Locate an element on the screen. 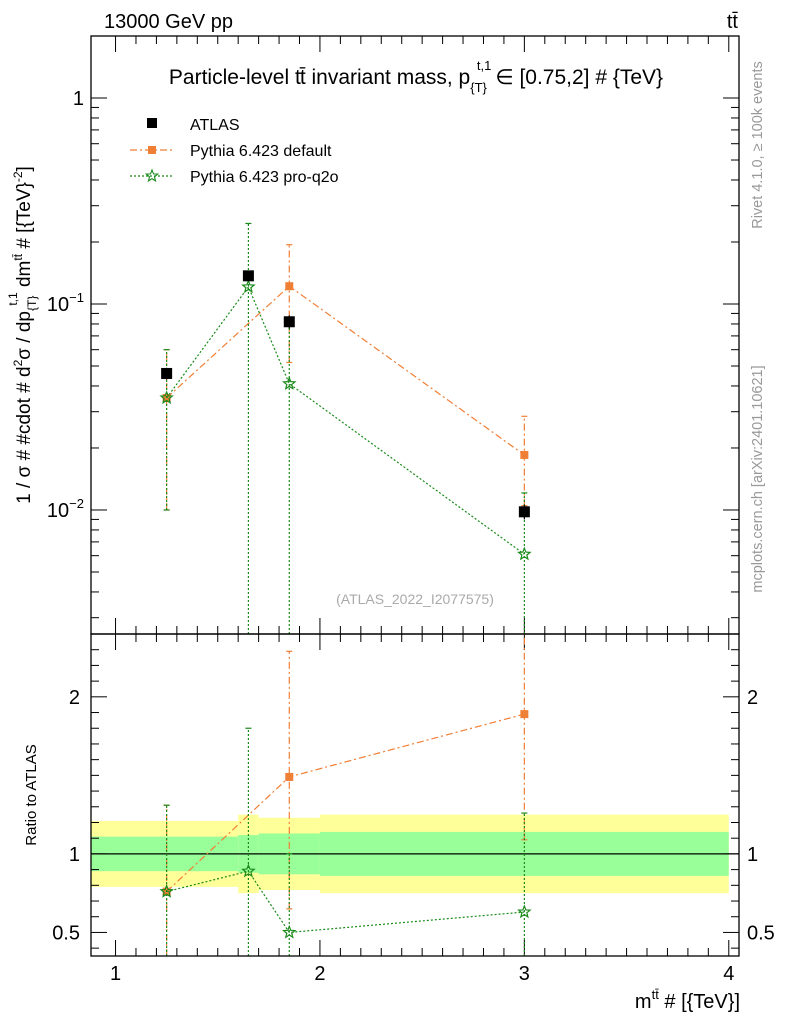  x-tick-label: 2 is located at coordinates (319, 974).